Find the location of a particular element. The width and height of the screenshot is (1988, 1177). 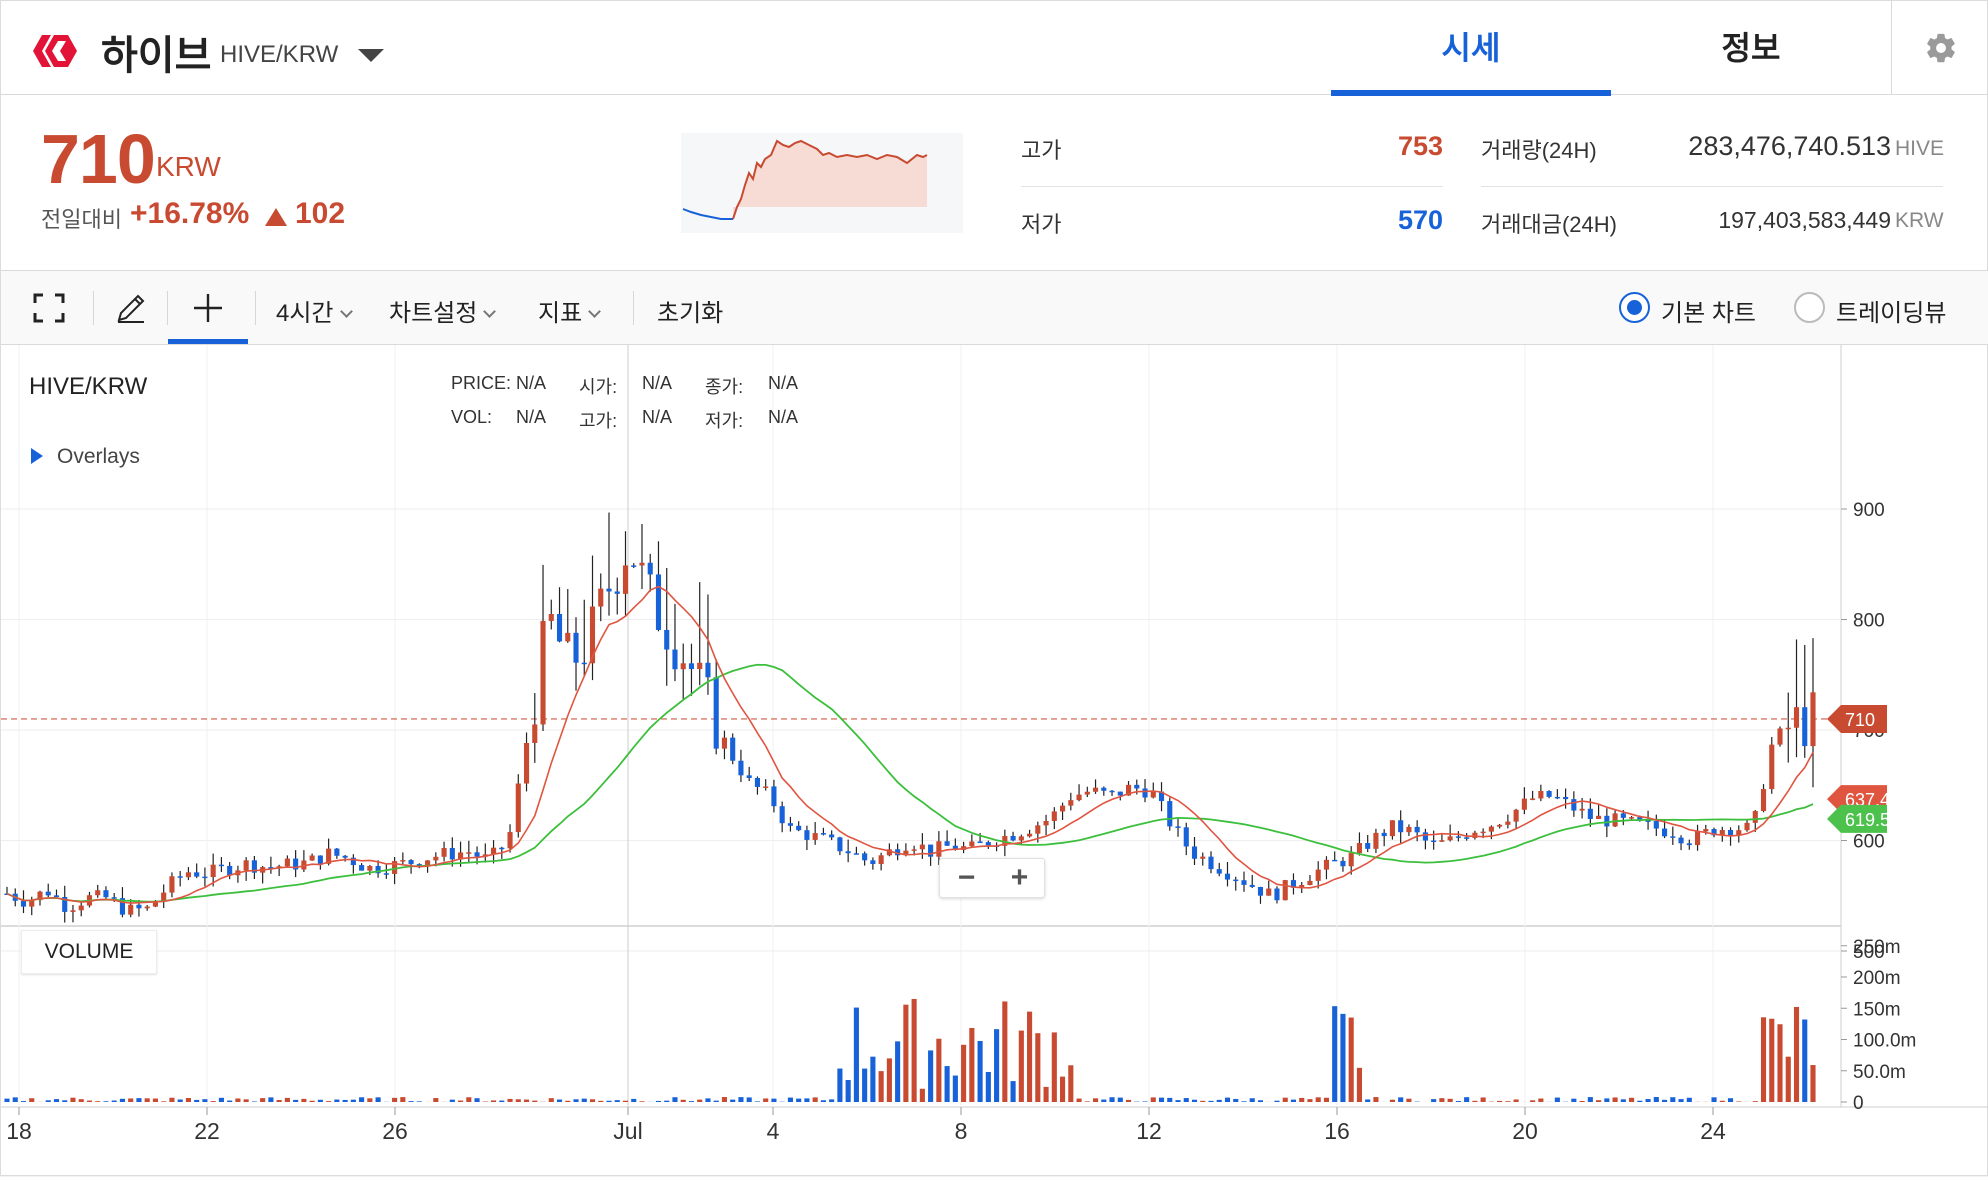

chevron-down-icon is located at coordinates (594, 311).